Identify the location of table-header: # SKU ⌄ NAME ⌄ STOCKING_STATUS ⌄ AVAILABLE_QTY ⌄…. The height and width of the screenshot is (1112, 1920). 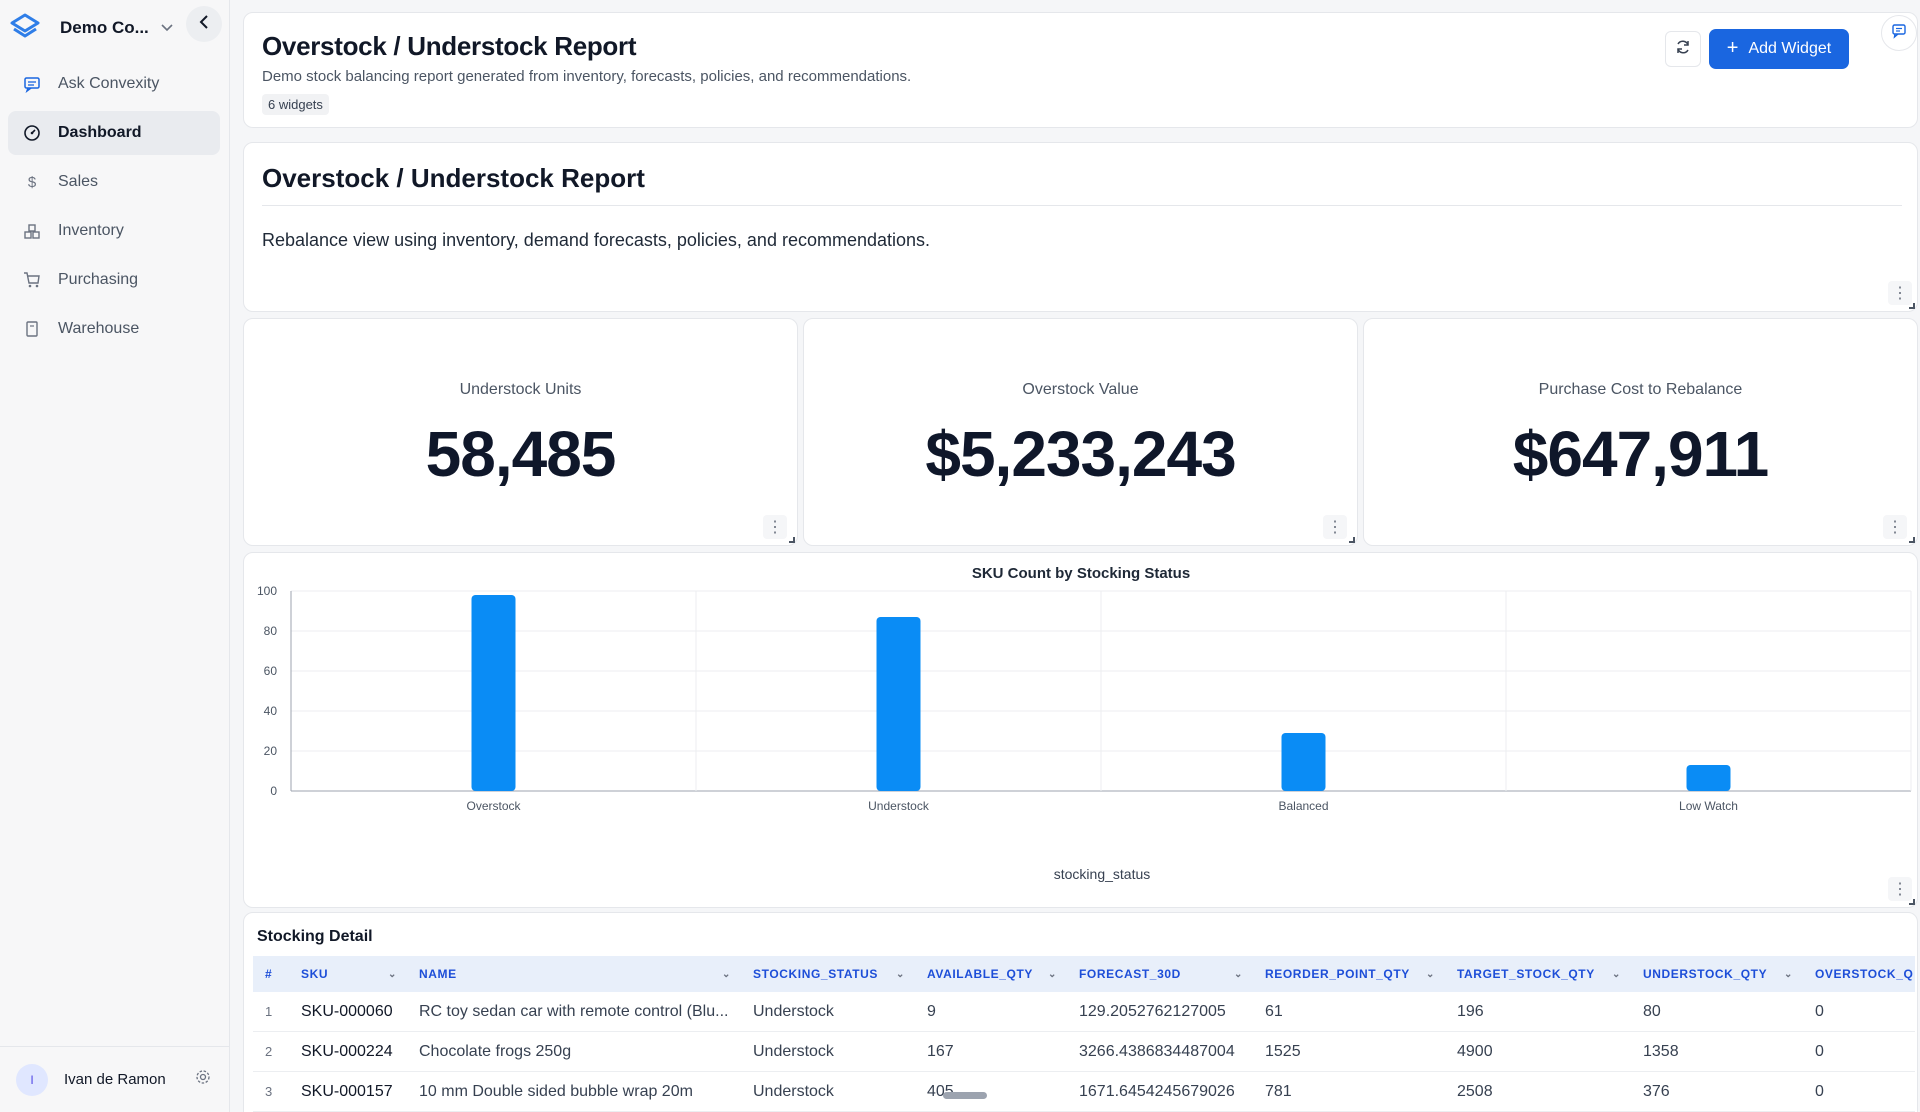
(1084, 974).